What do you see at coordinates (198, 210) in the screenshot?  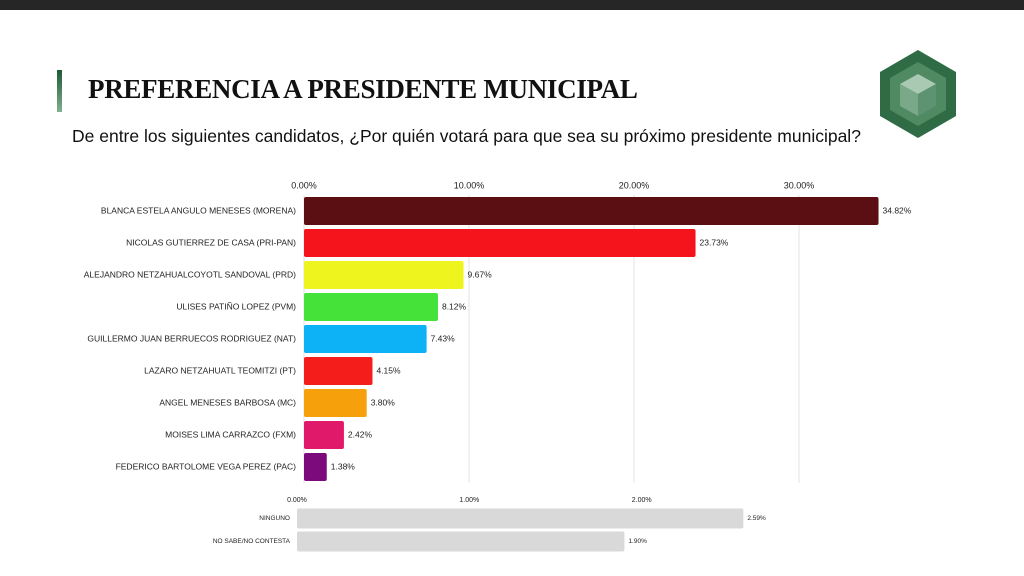 I see `category-label: BLANCA ESTELA ANGULO MENESES (MORENA)` at bounding box center [198, 210].